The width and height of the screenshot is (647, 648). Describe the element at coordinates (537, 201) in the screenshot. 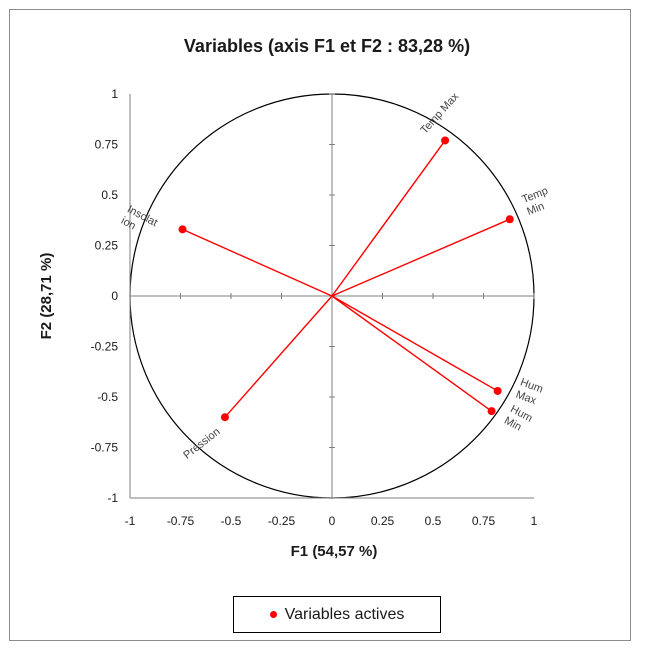

I see `point-label: TempMin` at that location.